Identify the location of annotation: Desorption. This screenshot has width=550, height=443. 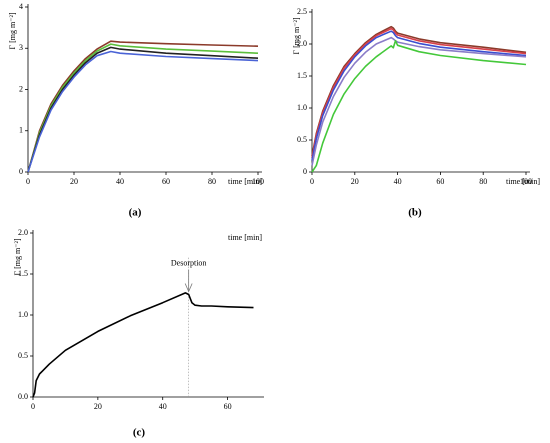
(189, 262).